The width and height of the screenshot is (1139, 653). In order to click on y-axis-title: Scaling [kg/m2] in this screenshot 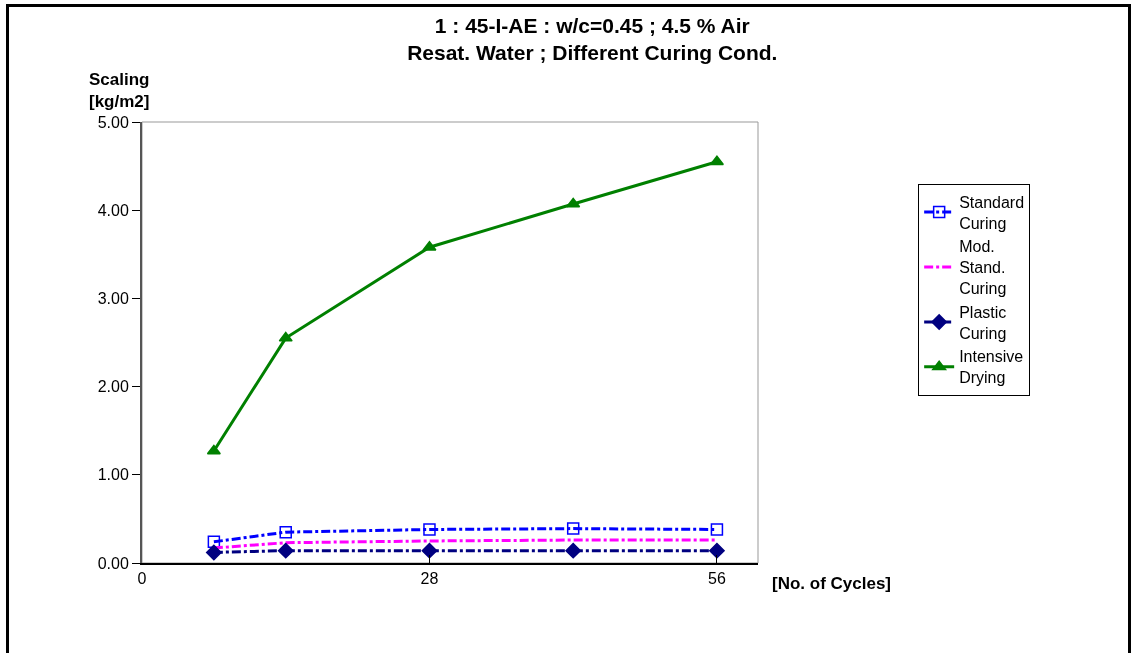, I will do `click(119, 91)`.